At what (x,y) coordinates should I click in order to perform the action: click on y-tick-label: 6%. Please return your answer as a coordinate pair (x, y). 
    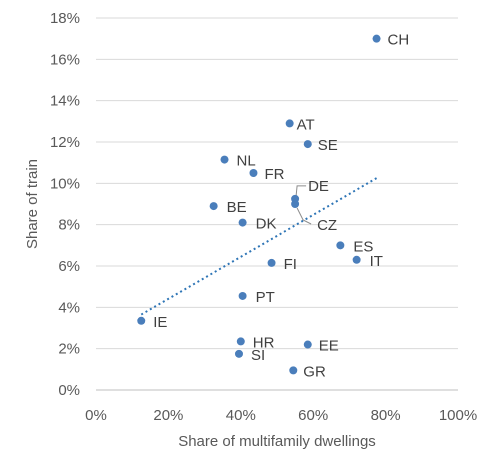
    Looking at the image, I should click on (69, 266).